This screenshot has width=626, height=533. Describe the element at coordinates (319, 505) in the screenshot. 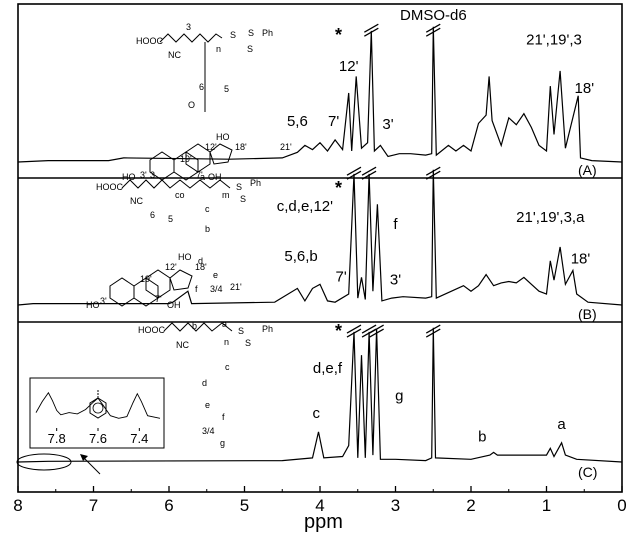

I see `x-tick-label-4: 4` at that location.